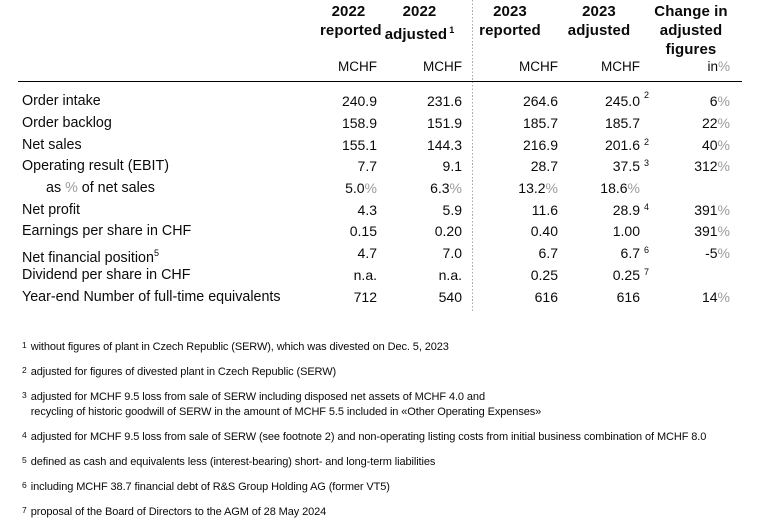 Image resolution: width=777 pixels, height=526 pixels. I want to click on row-label: Year-end Number of full-time equivalents, so click(151, 296).